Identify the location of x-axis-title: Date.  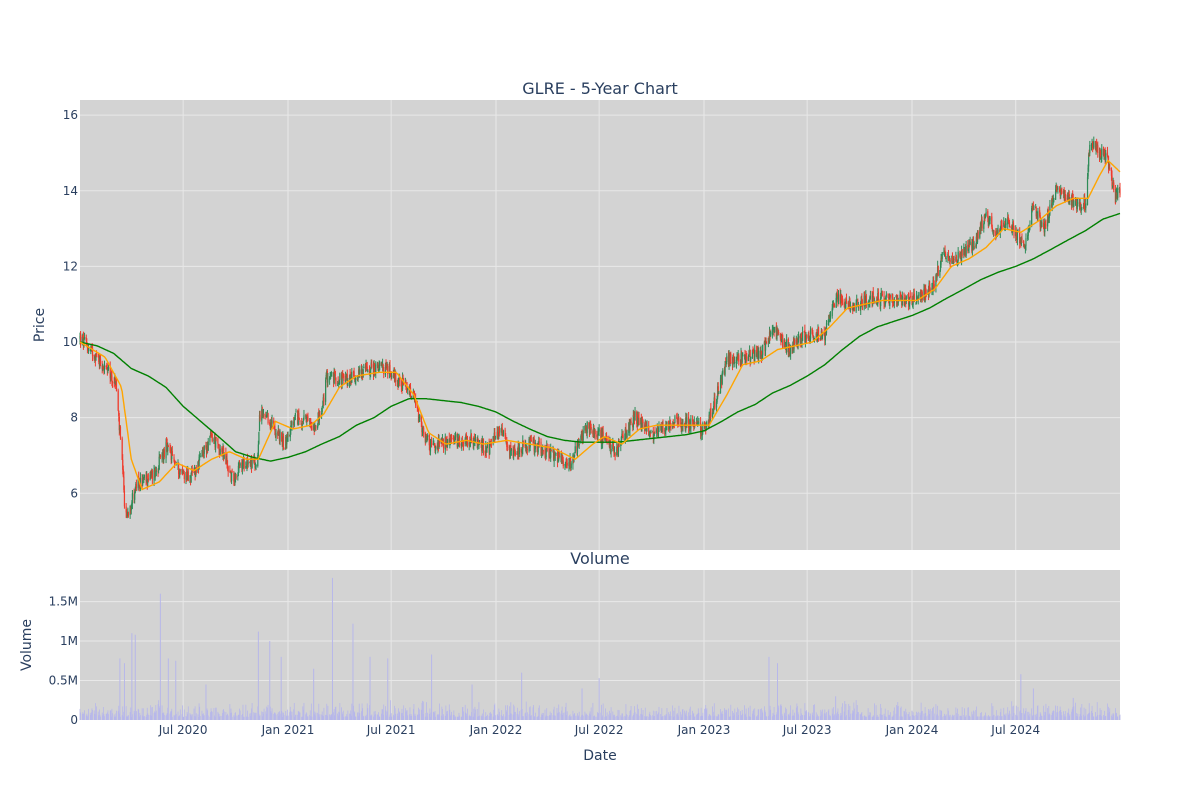
(599, 756).